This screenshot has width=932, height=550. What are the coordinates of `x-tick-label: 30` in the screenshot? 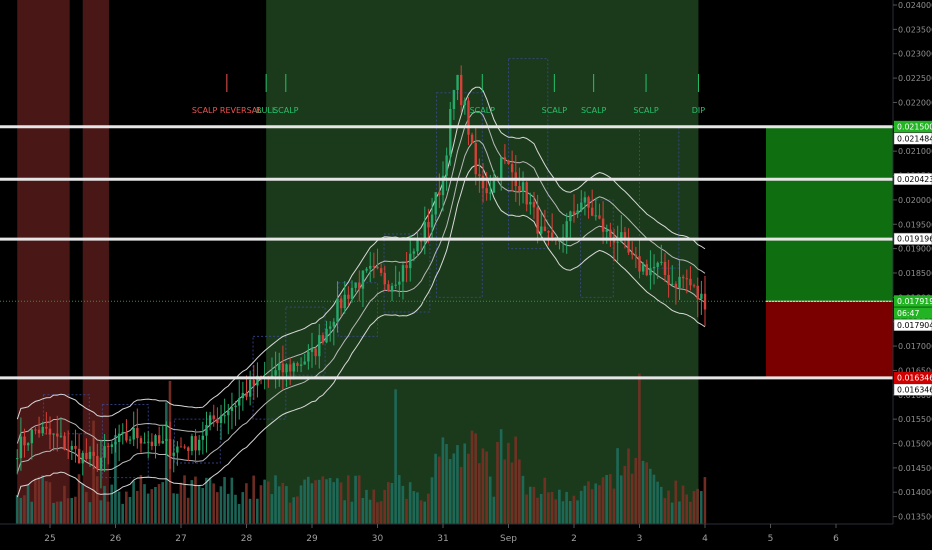 It's located at (378, 539).